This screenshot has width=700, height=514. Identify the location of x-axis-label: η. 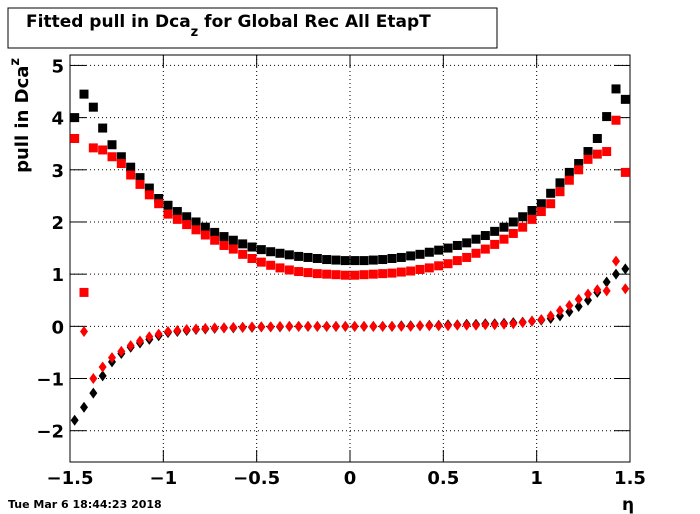
(628, 504).